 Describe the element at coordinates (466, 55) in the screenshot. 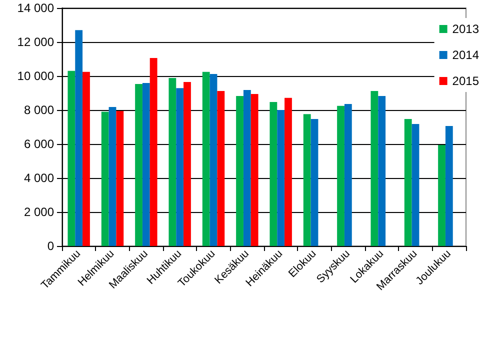

I see `legend-label: 2014` at that location.